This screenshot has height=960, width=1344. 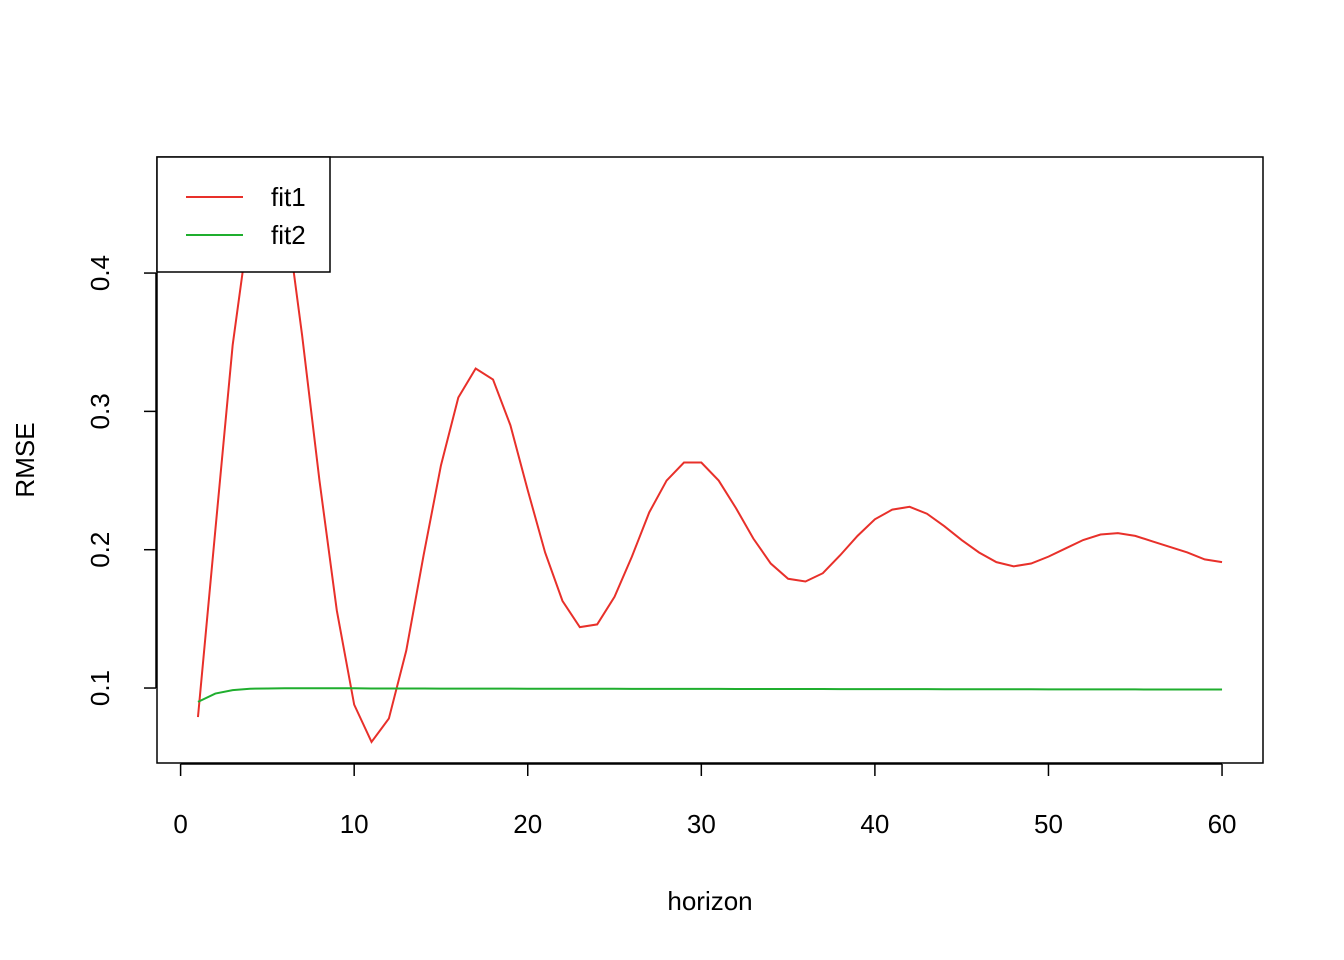 What do you see at coordinates (288, 235) in the screenshot?
I see `legend-label: fit2` at bounding box center [288, 235].